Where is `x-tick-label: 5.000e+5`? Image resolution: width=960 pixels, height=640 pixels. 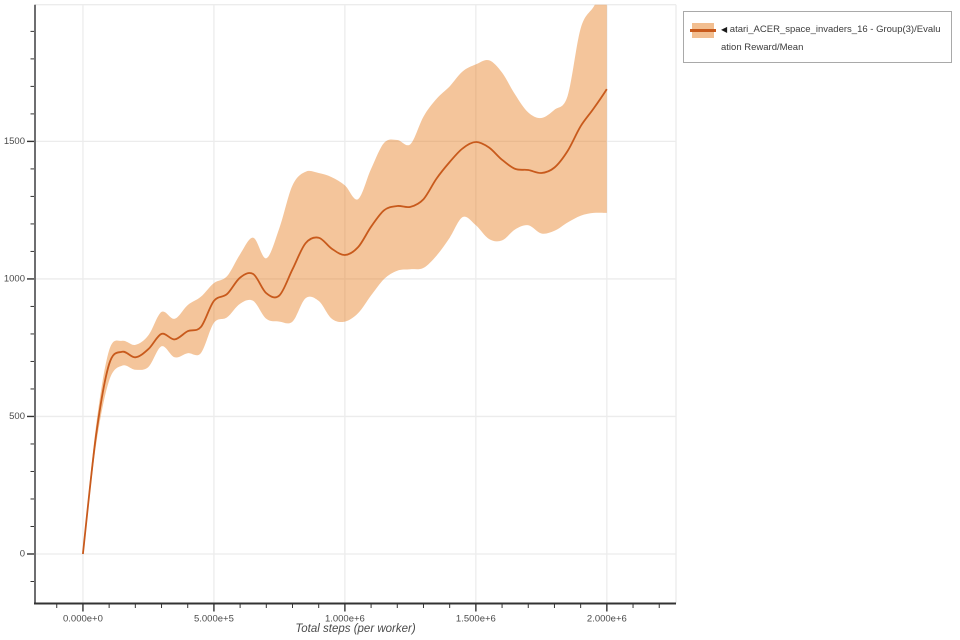 x-tick-label: 5.000e+5 is located at coordinates (214, 618).